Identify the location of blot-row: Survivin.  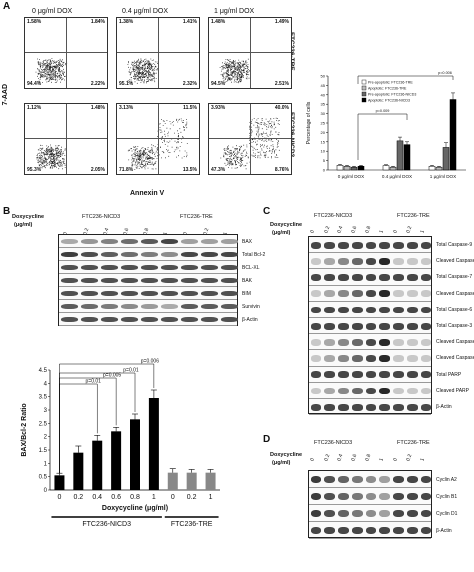
(159, 306).